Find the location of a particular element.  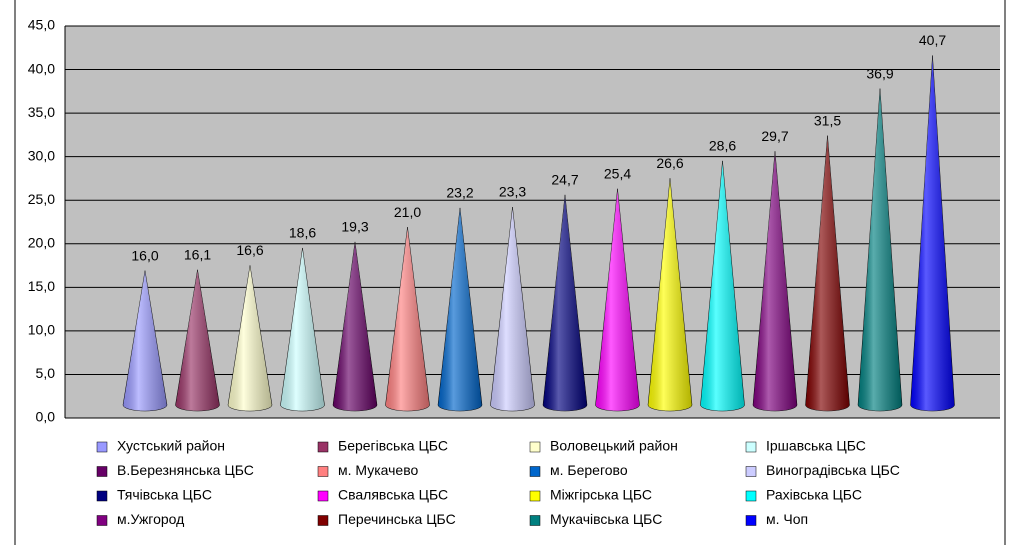

data-label: 21,0 is located at coordinates (407, 212).